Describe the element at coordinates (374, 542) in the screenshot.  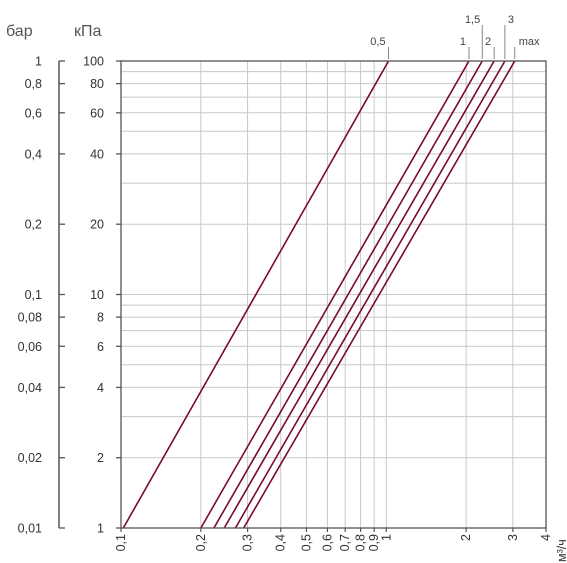
I see `x-tick-label: 0,9` at that location.